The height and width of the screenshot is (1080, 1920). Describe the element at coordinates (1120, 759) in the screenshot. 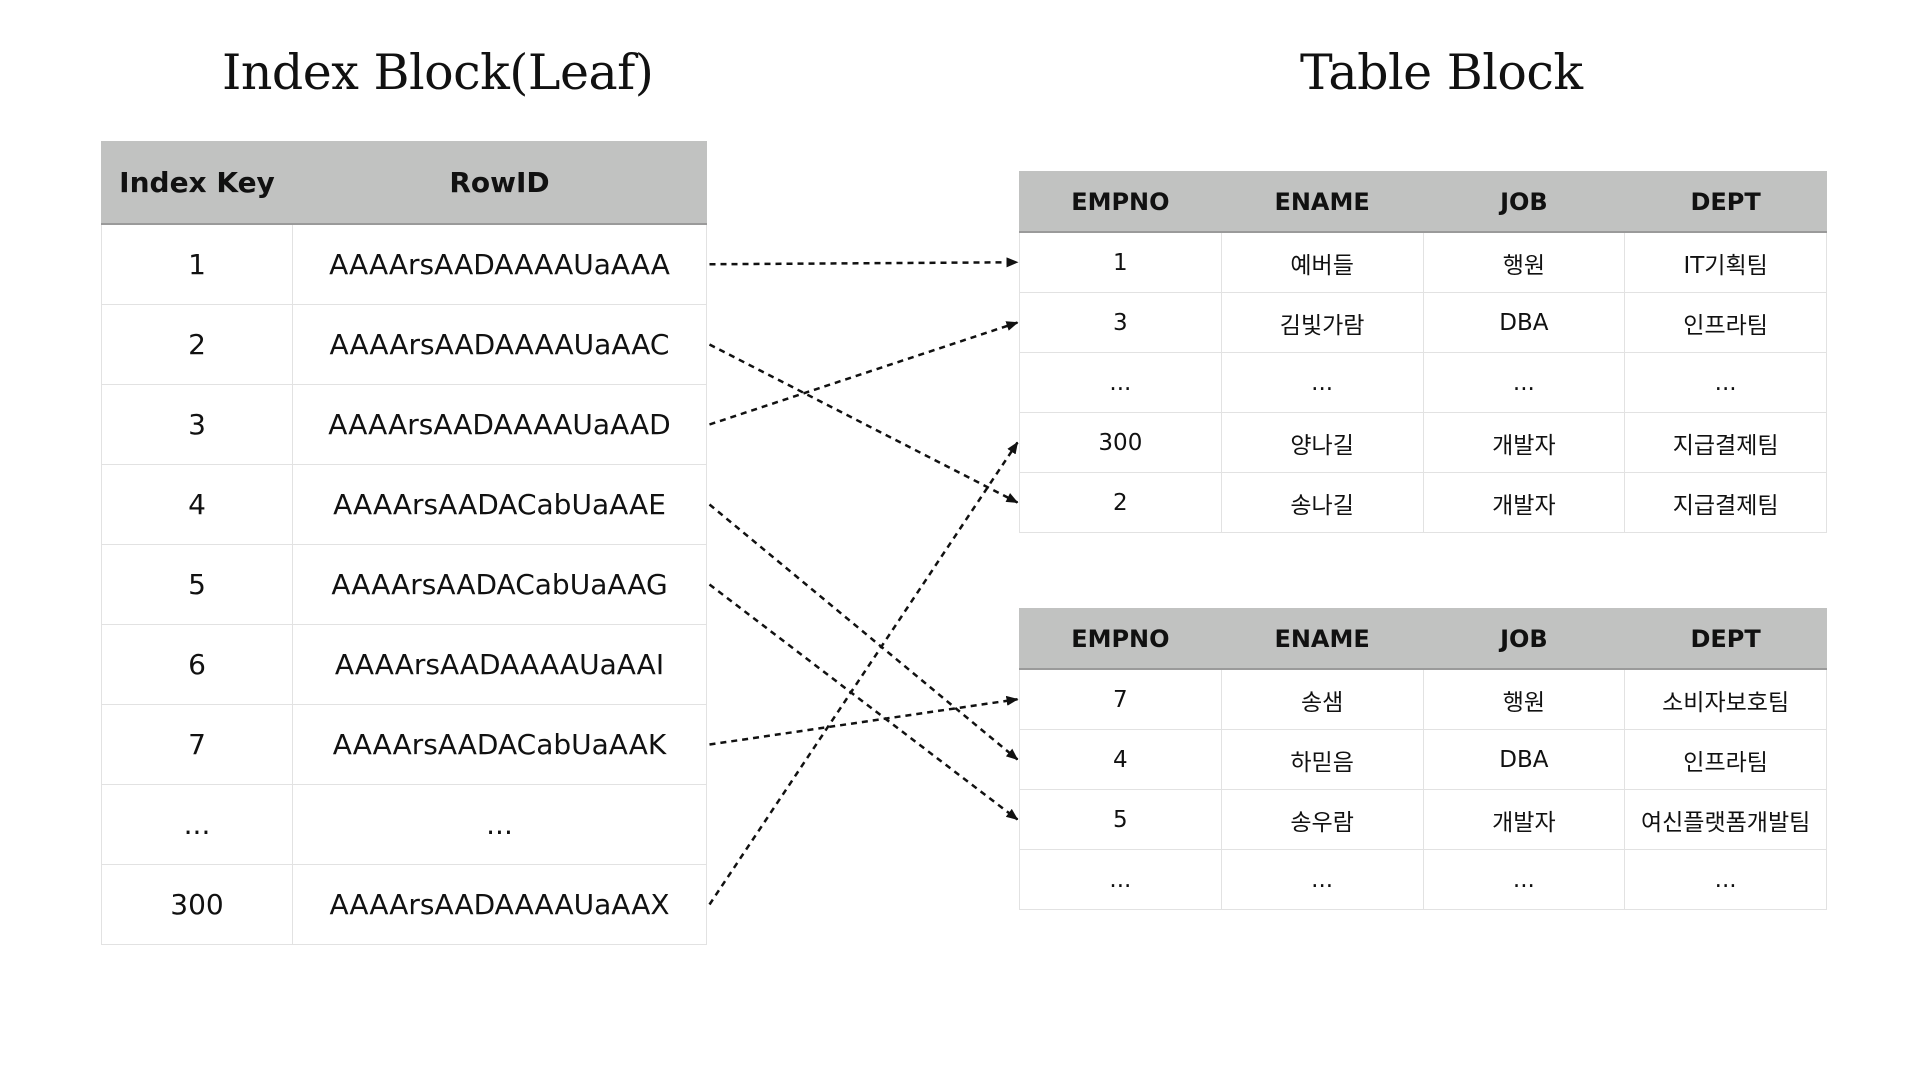

I see `empno-cell: 4` at that location.